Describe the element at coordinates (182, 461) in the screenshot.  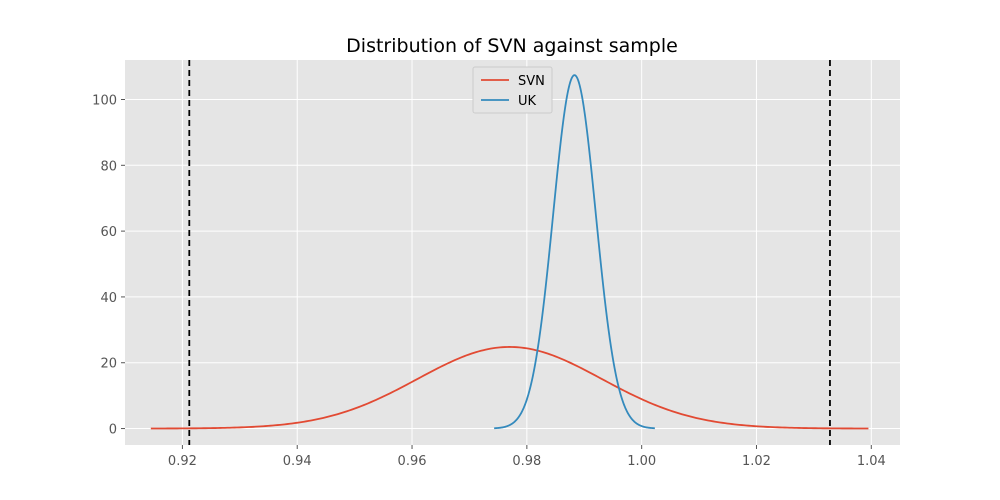
I see `x-tick-label: 0.92` at that location.